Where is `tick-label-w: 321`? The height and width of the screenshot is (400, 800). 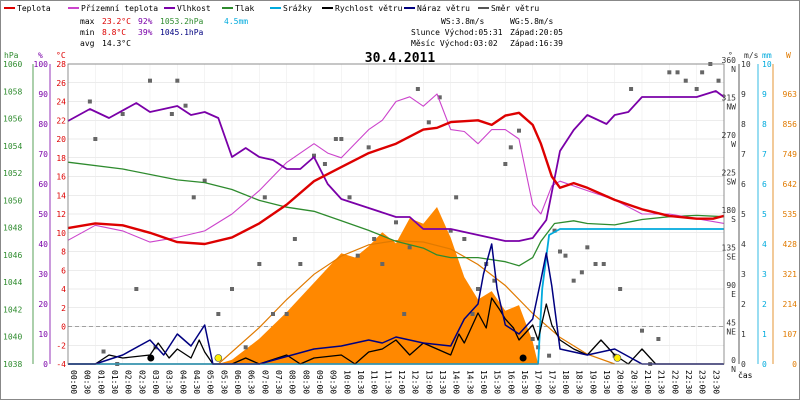
tick-label-w: 321 is located at coordinates (790, 274).